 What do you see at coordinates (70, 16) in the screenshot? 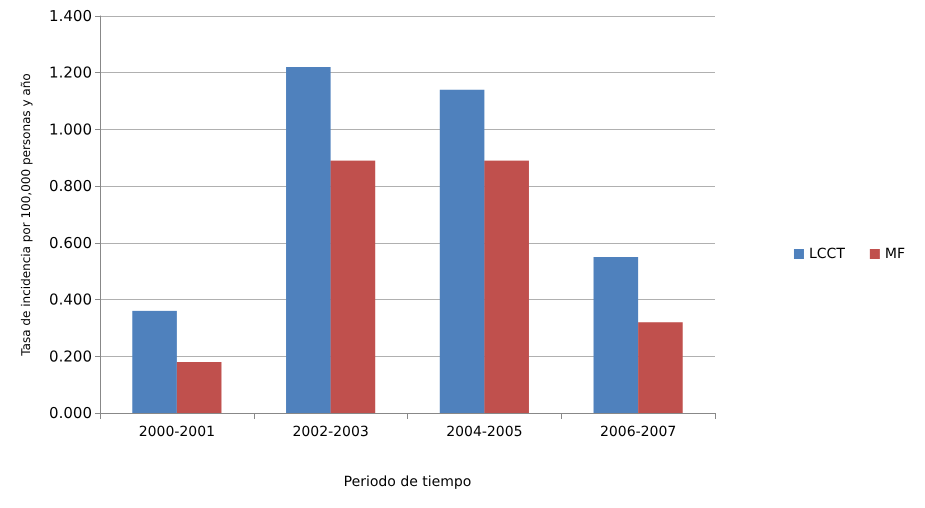
I see `y-tick-label: 1.400` at bounding box center [70, 16].